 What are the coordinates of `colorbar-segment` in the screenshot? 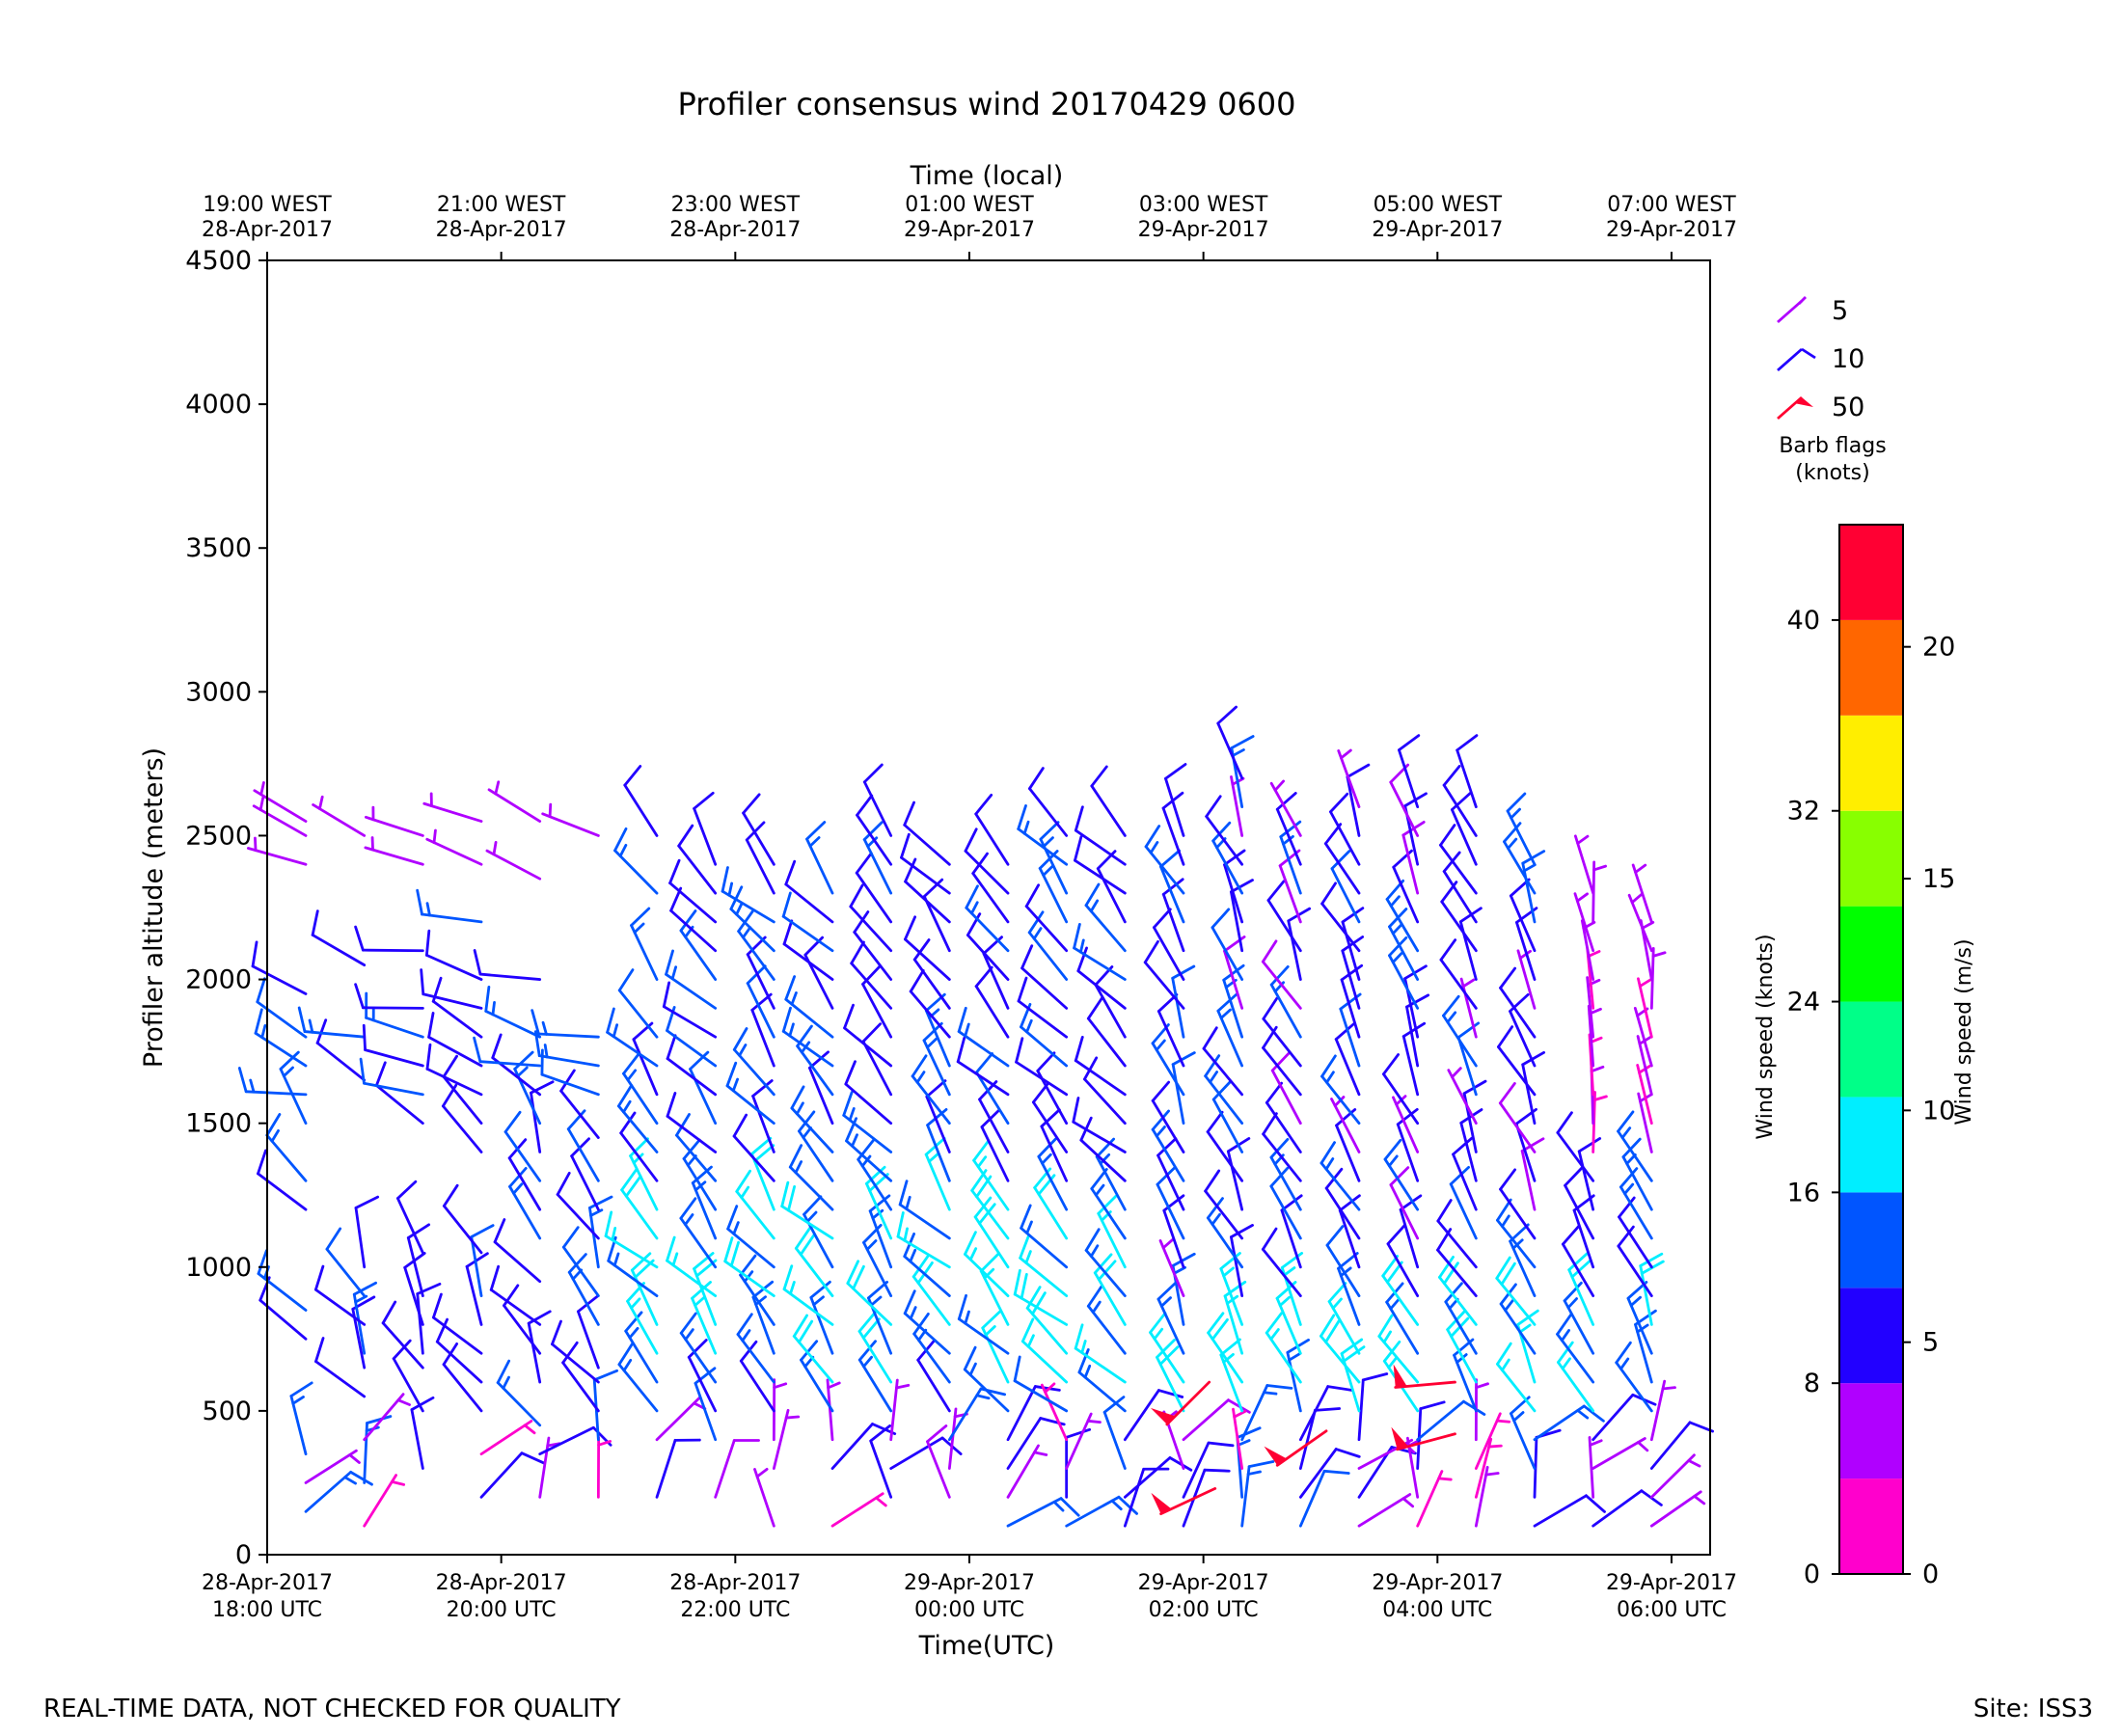 It's located at (1871, 954).